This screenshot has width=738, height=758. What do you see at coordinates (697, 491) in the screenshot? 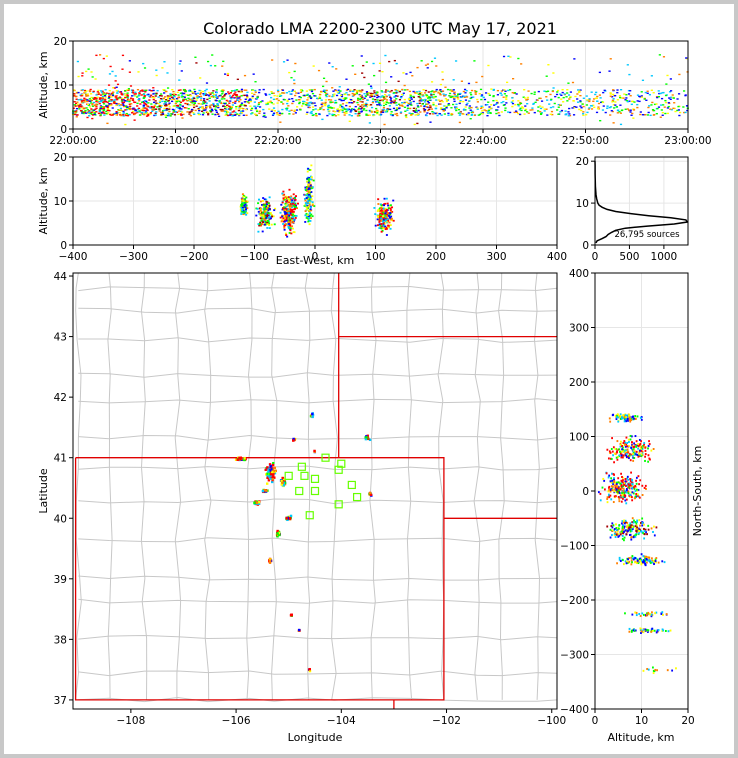
I see `north-south-ylabel: North-South, km` at bounding box center [697, 491].